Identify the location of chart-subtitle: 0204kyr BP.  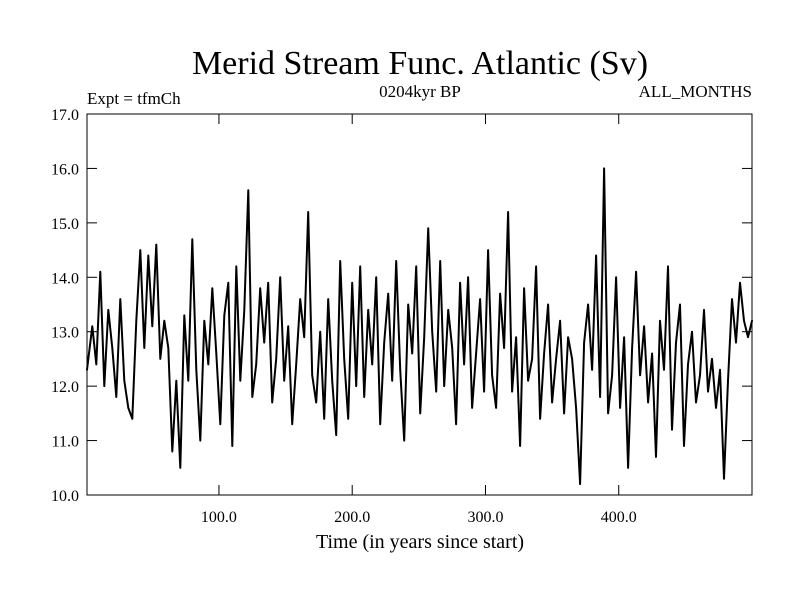
(420, 91).